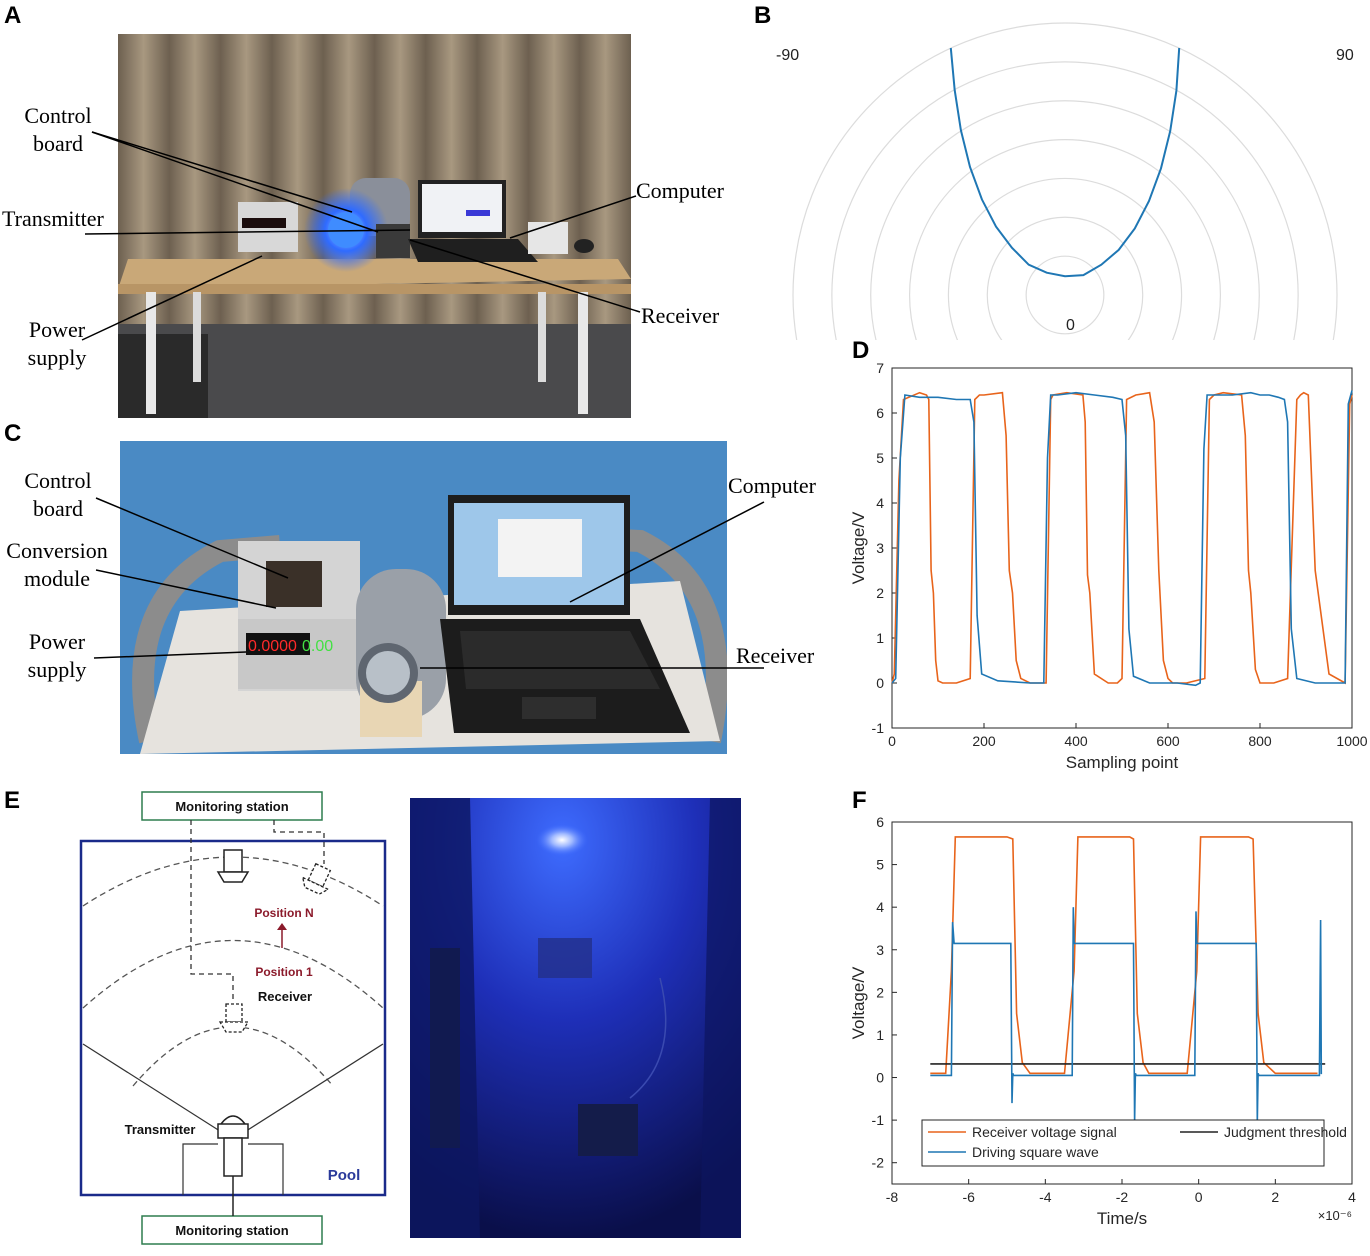 This screenshot has height=1256, width=1370. What do you see at coordinates (1035, 1152) in the screenshot?
I see `legend-label: Driving square wave` at bounding box center [1035, 1152].